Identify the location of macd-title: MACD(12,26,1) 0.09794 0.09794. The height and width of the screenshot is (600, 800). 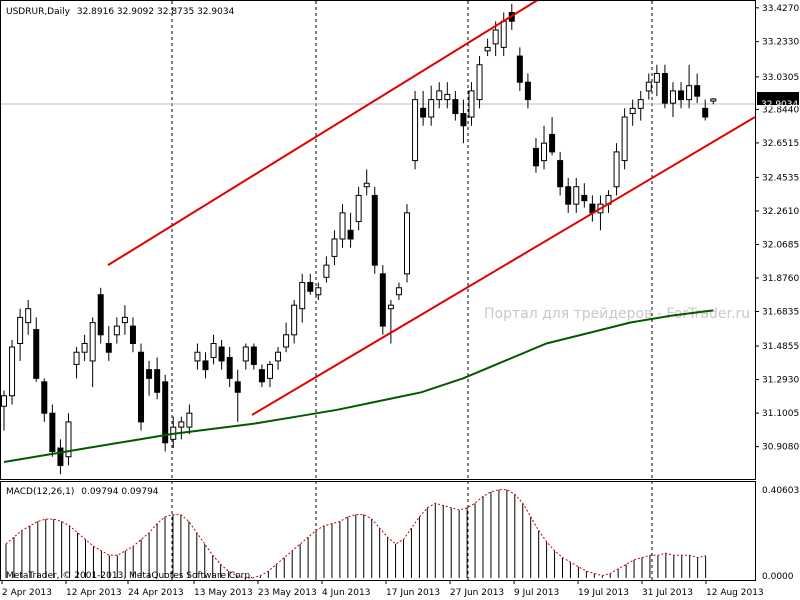
(82, 492).